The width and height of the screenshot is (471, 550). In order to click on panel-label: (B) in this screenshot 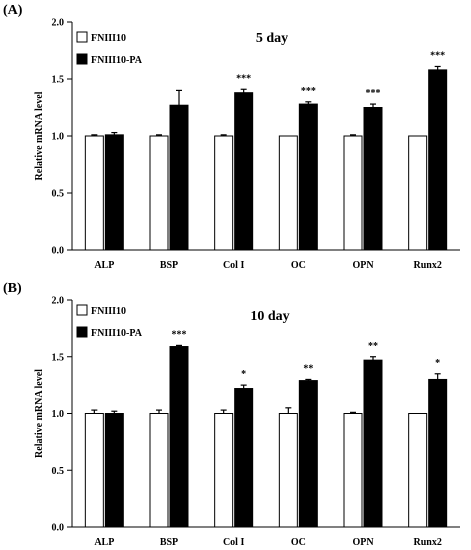, I will do `click(12, 288)`.